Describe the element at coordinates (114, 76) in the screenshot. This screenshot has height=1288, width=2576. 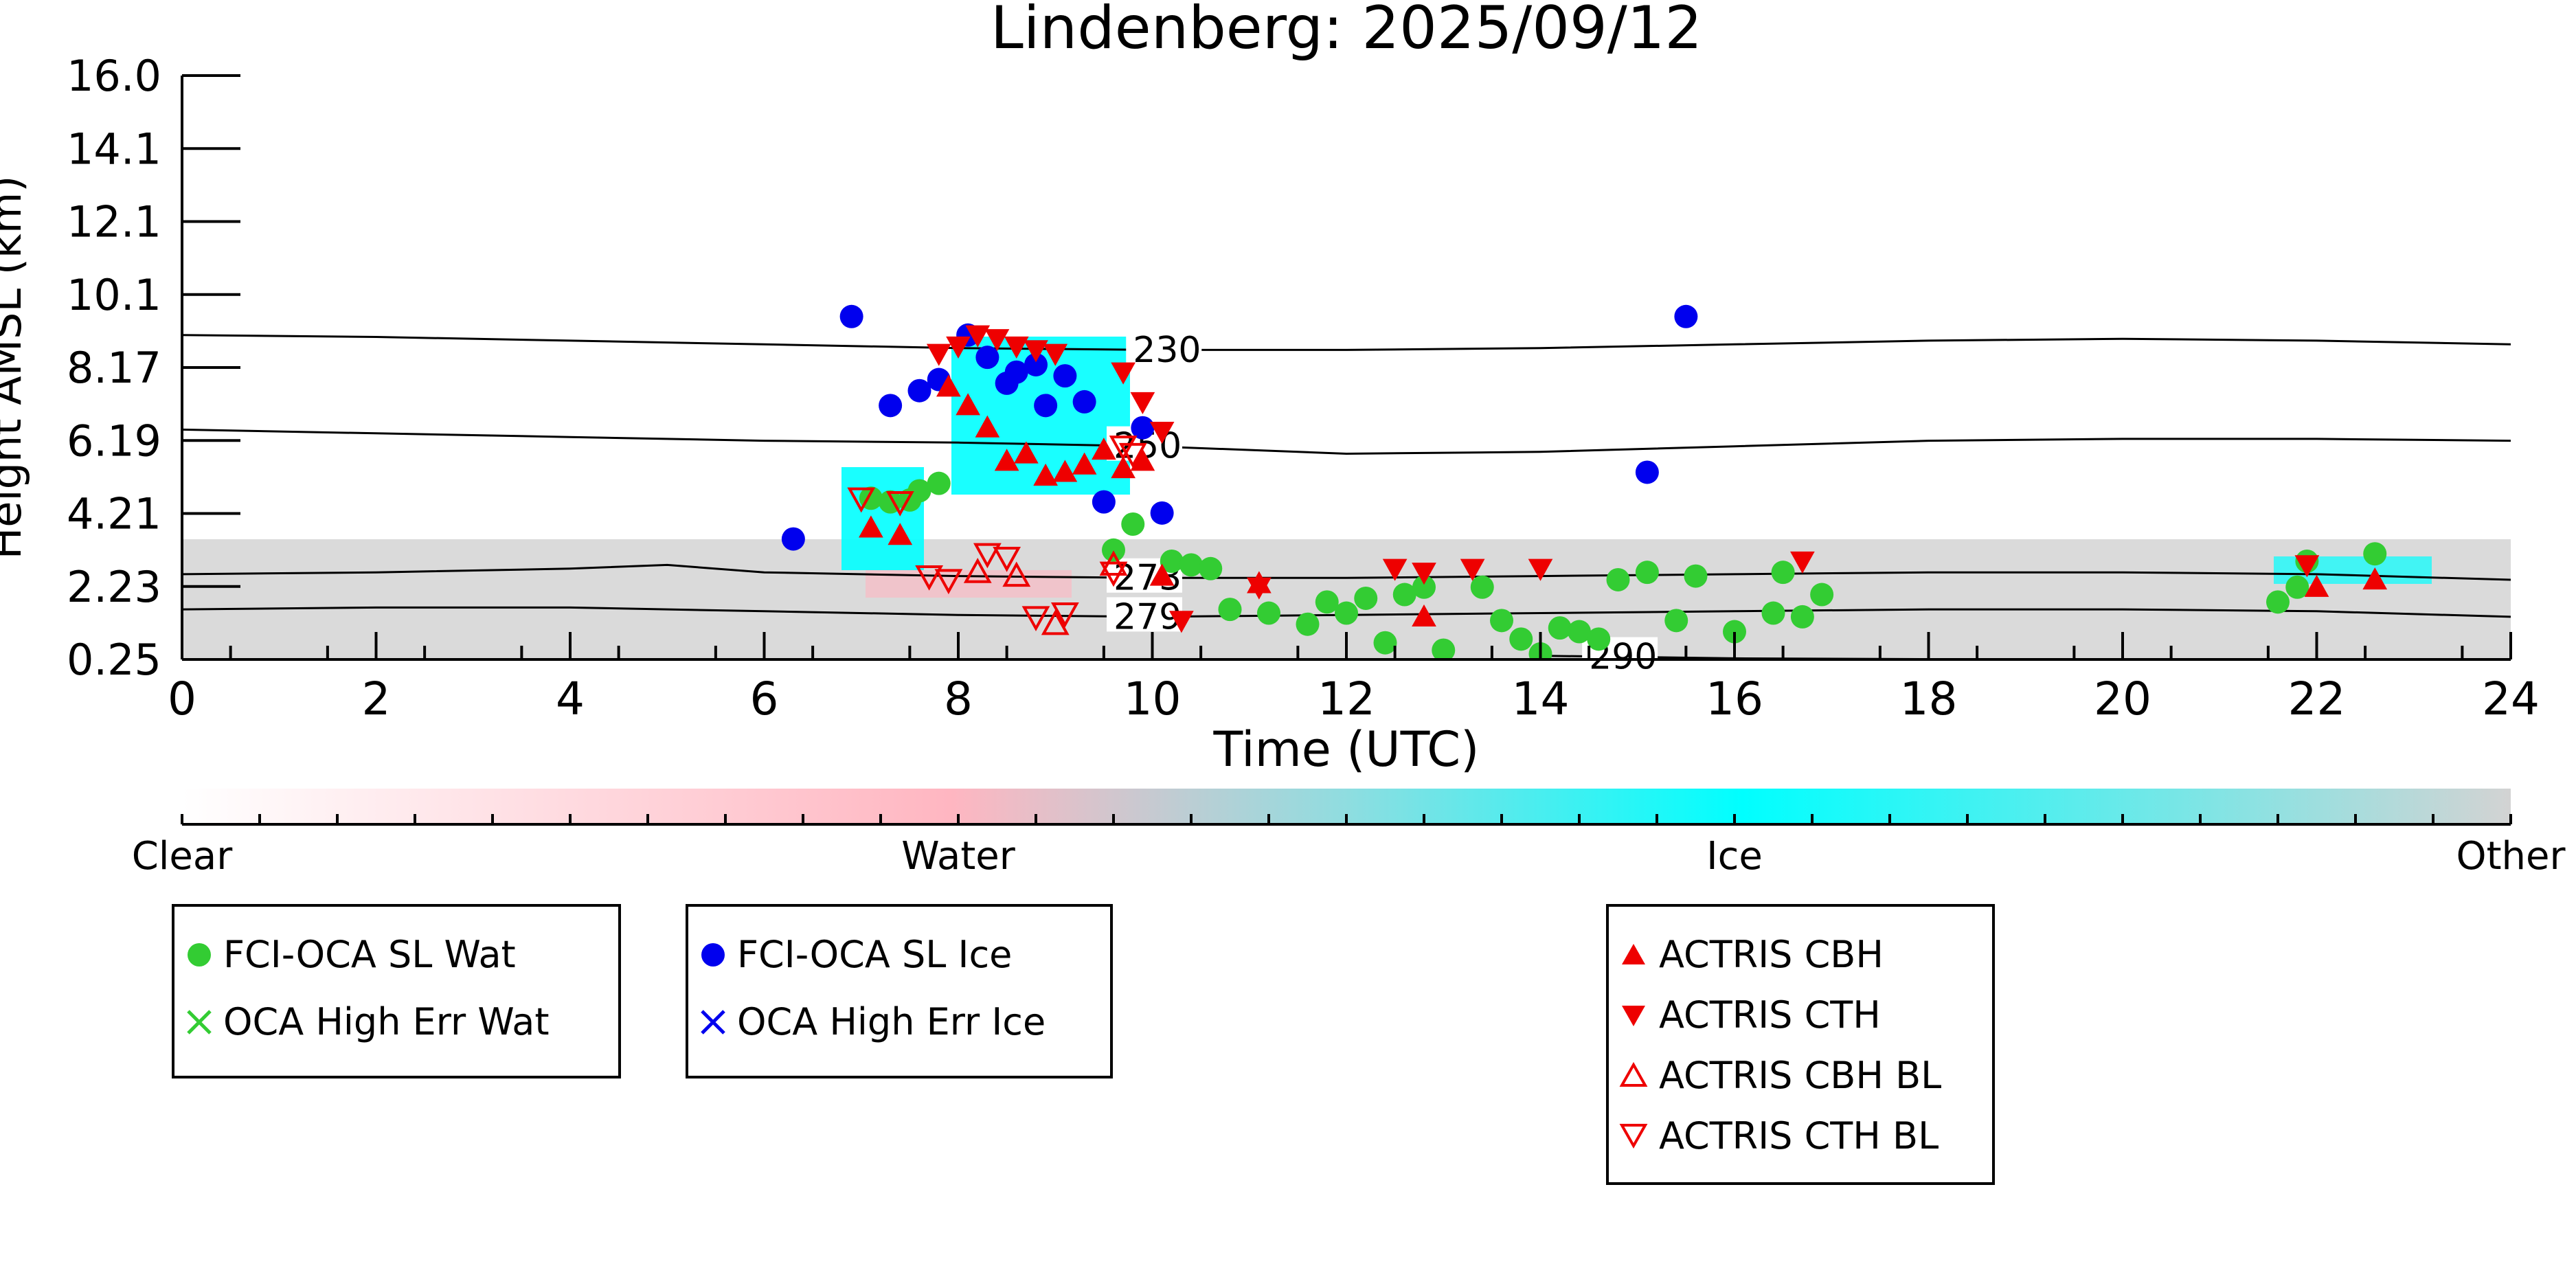
I see `y-tick-label: 16.0` at that location.